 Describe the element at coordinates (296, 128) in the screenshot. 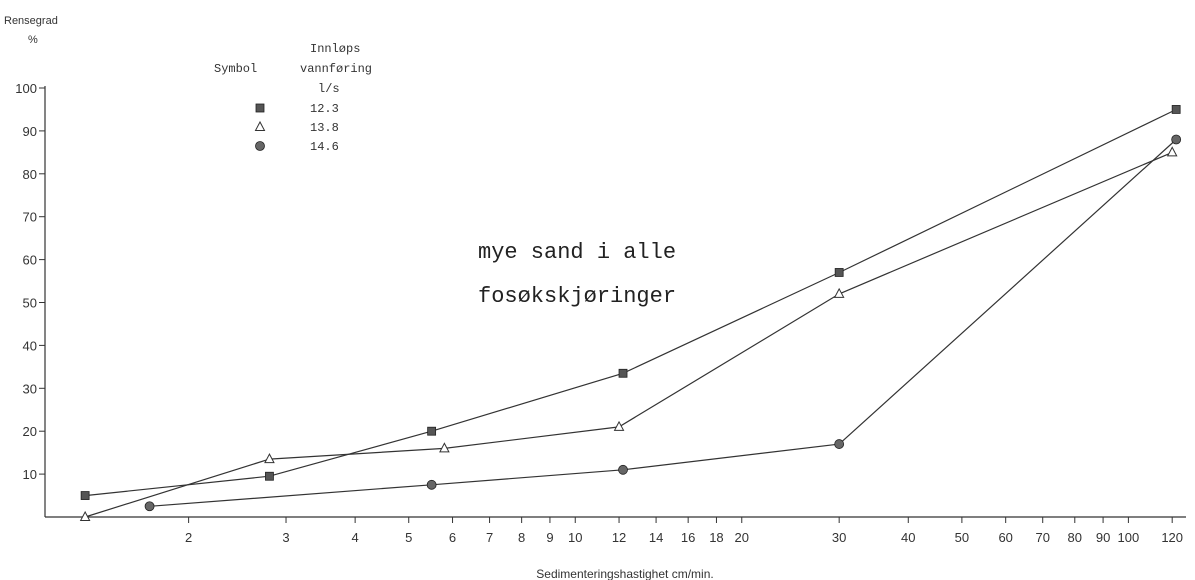

I see `legend-entries: 12.3 13.8 14.6` at that location.